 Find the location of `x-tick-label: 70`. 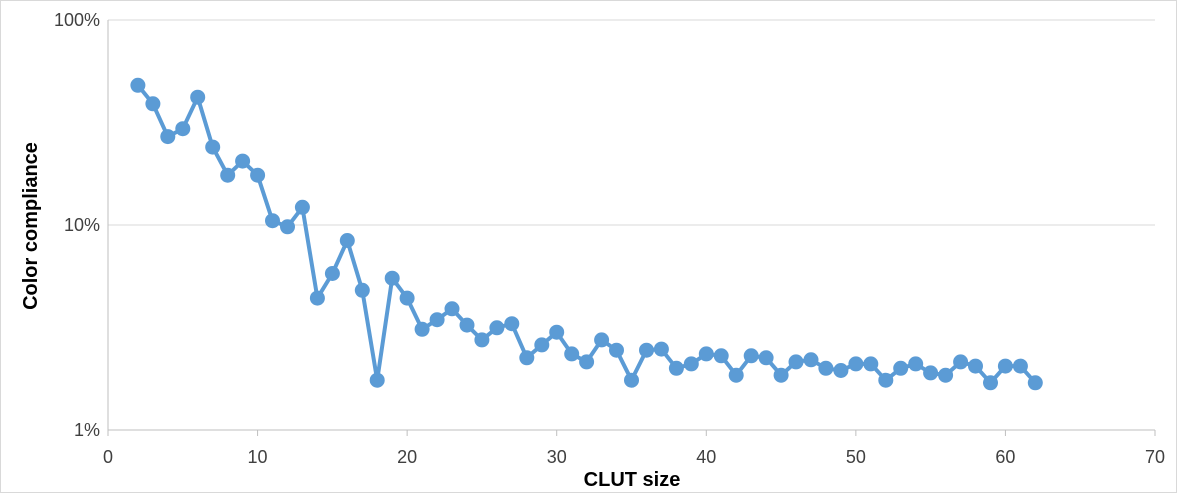

x-tick-label: 70 is located at coordinates (1155, 457).